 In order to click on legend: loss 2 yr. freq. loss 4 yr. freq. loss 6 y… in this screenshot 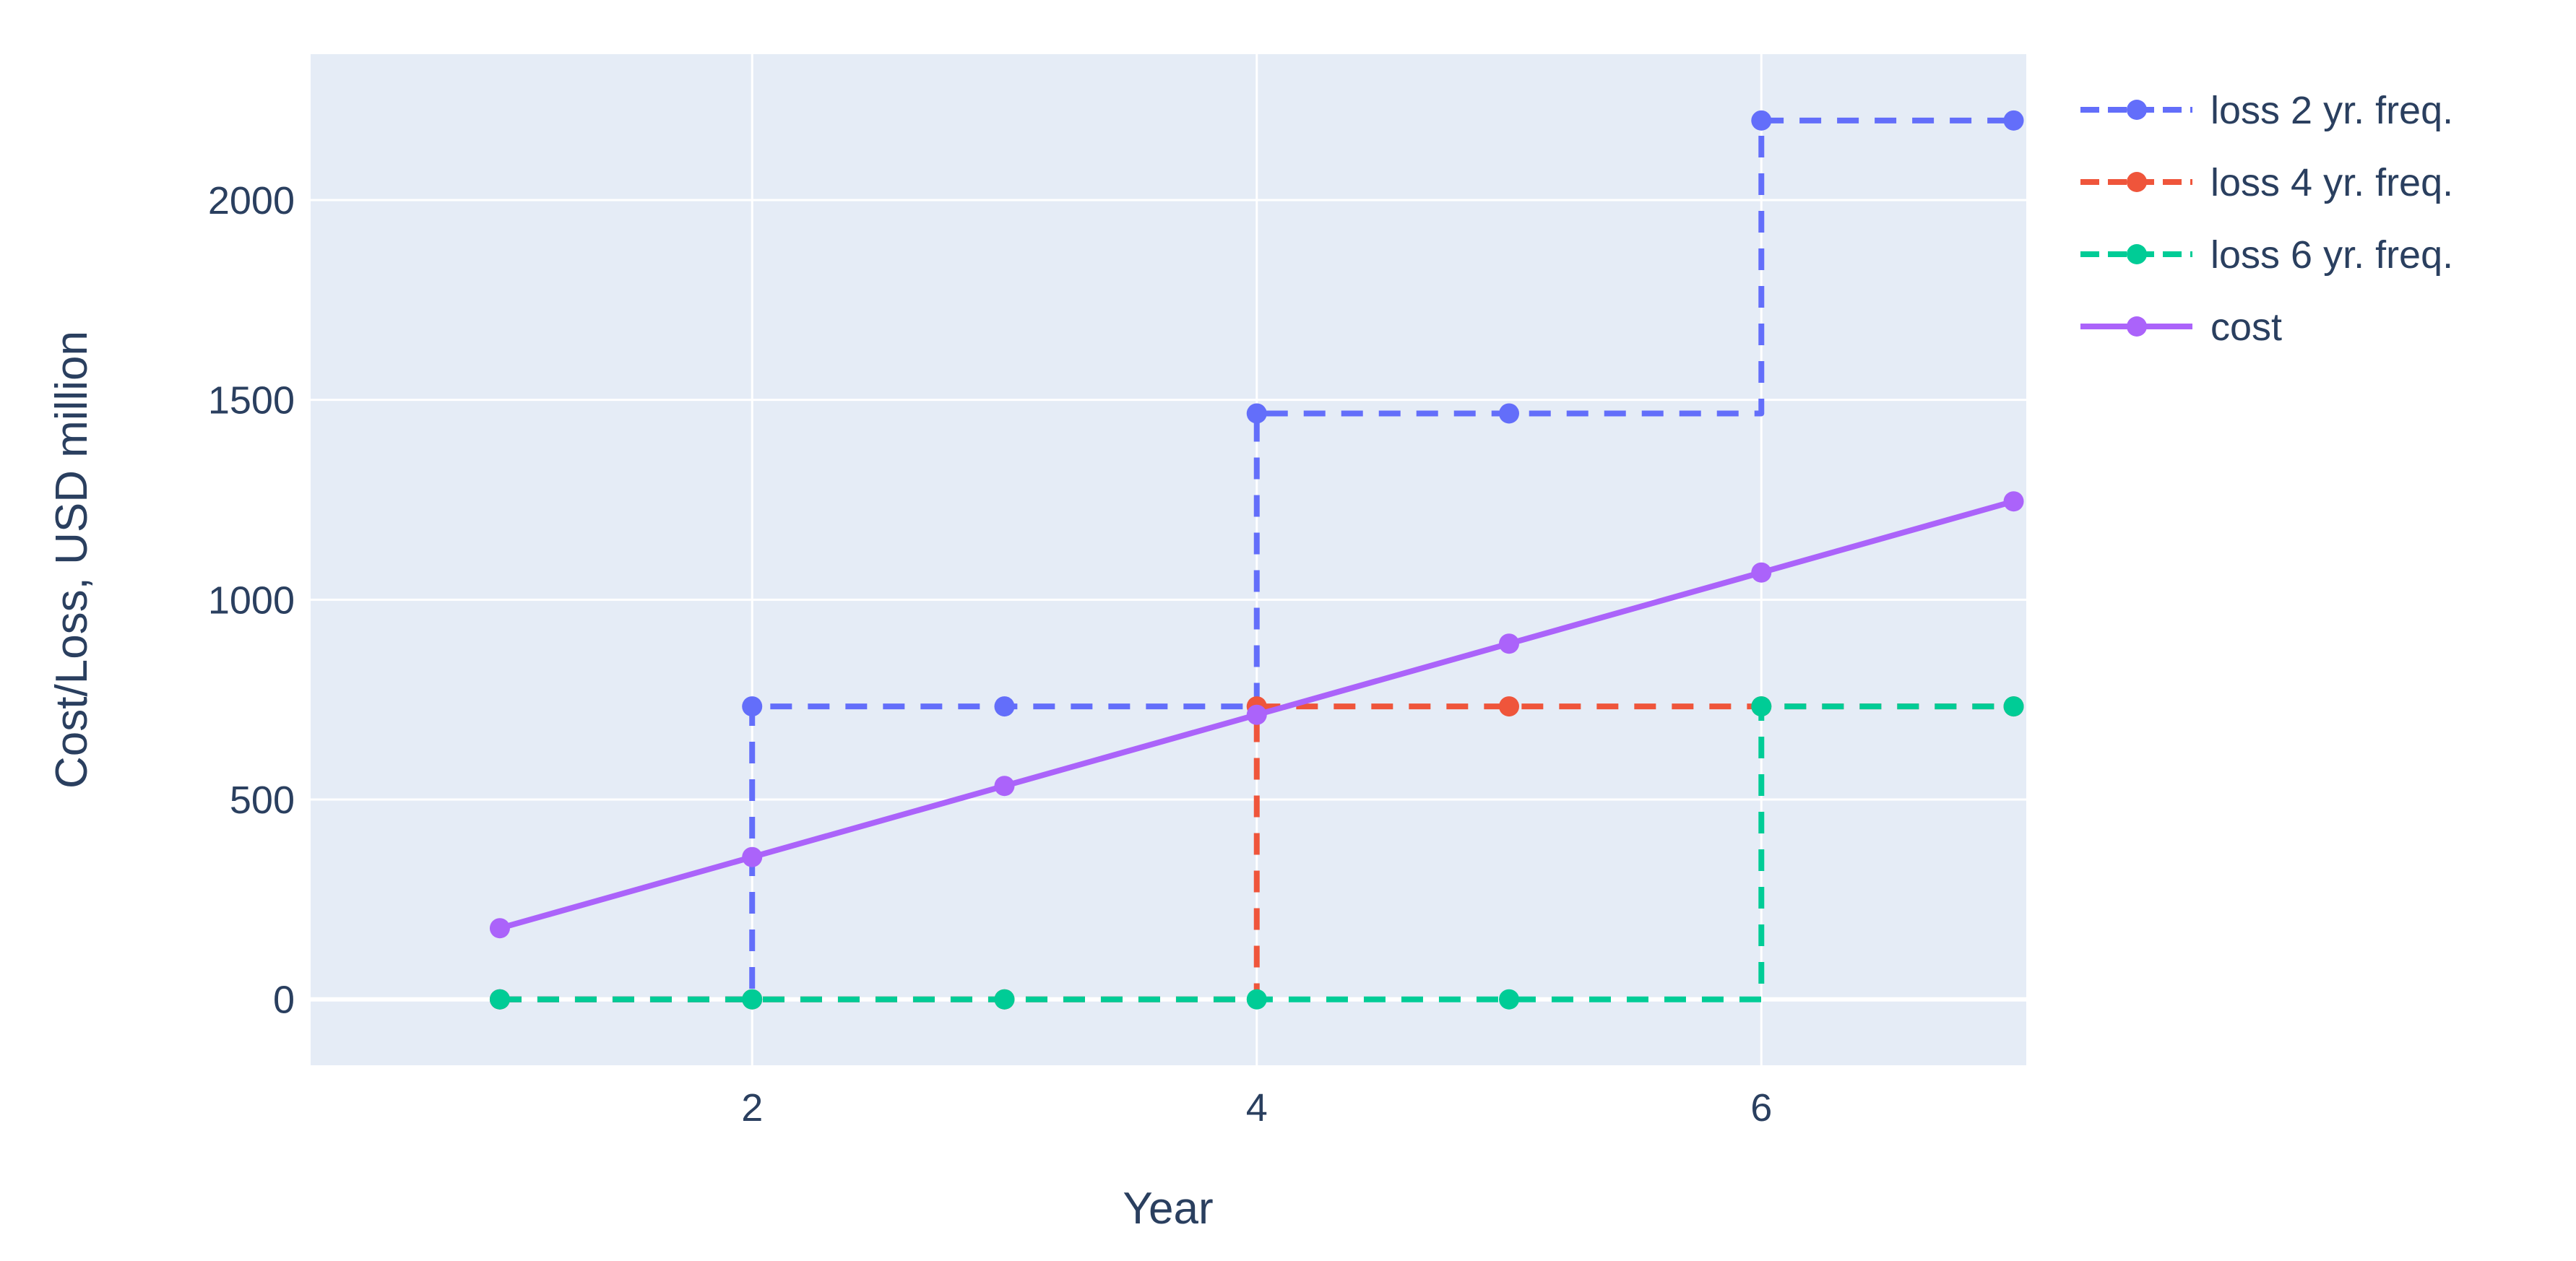, I will do `click(2266, 219)`.